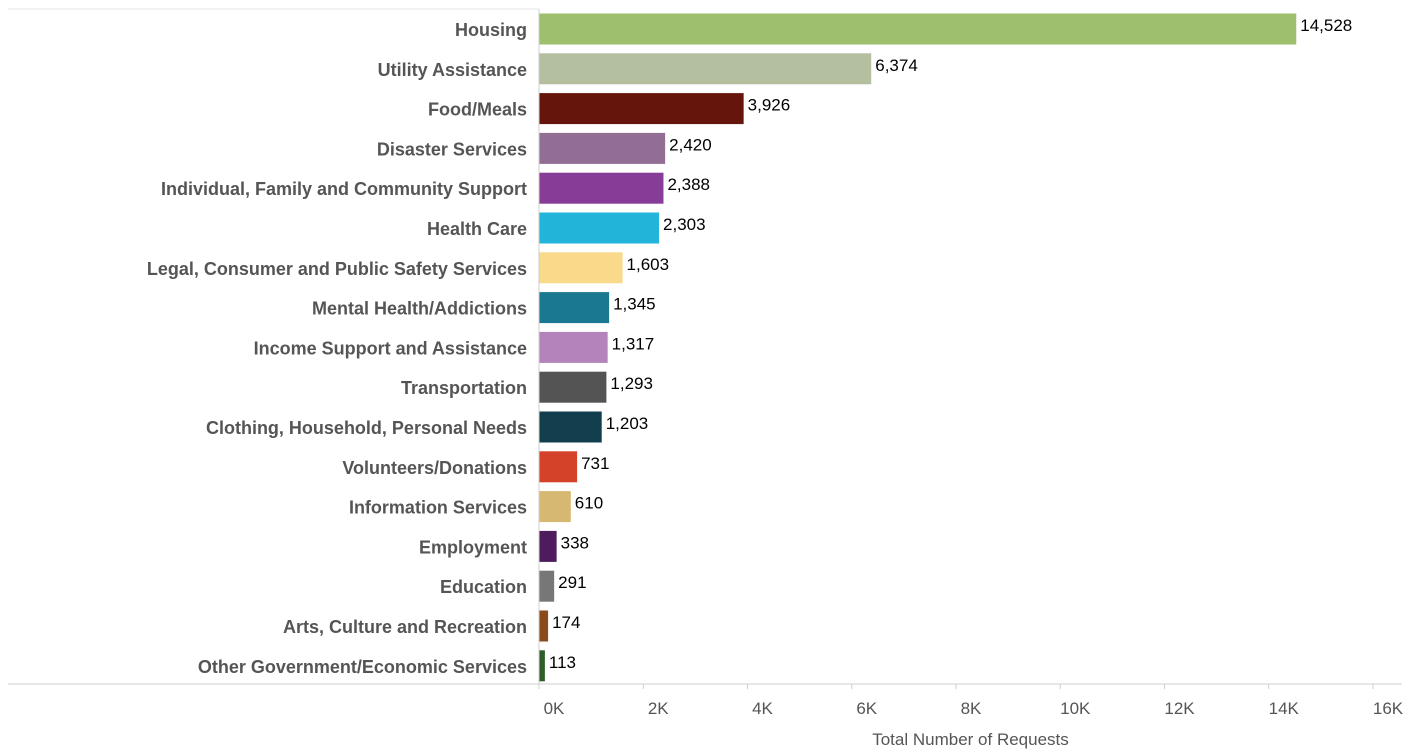 The height and width of the screenshot is (750, 1420). I want to click on category-label: Volunteers/Donations, so click(434, 468).